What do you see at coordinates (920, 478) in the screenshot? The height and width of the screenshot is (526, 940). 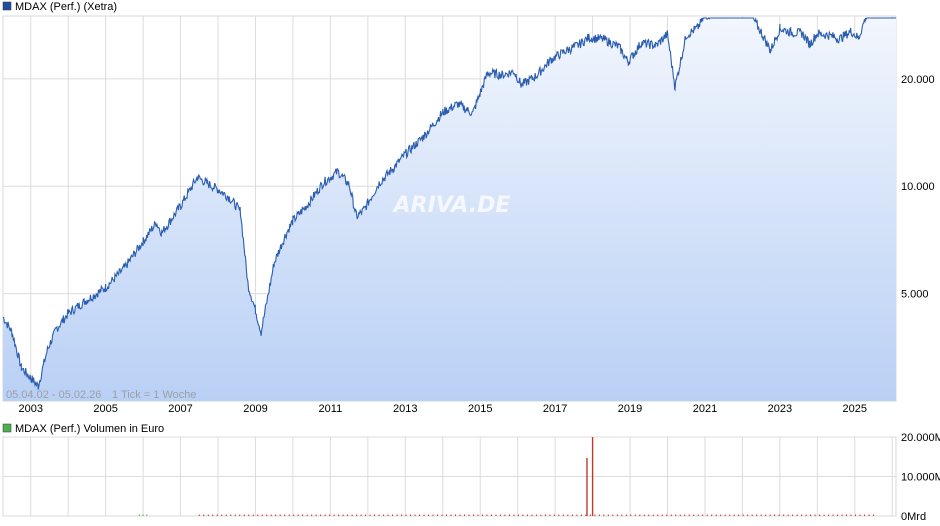 I see `vol-y-tick-label: 10.000M` at bounding box center [920, 478].